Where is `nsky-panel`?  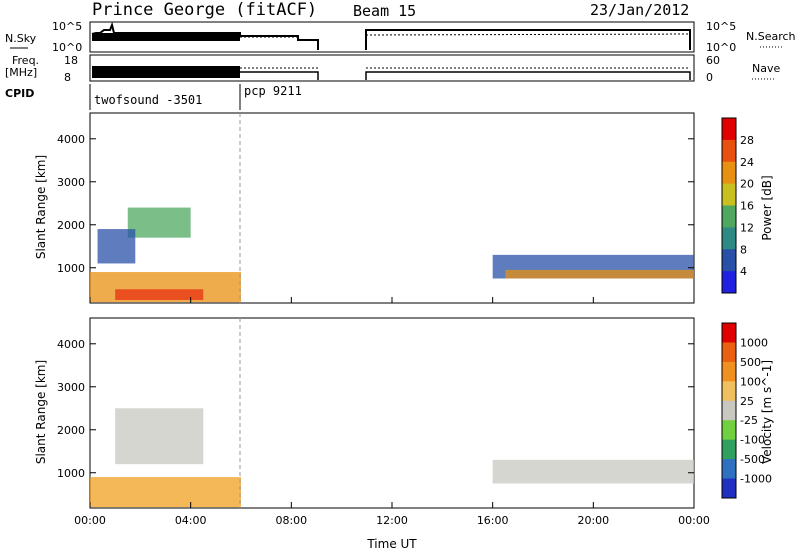 nsky-panel is located at coordinates (392, 37).